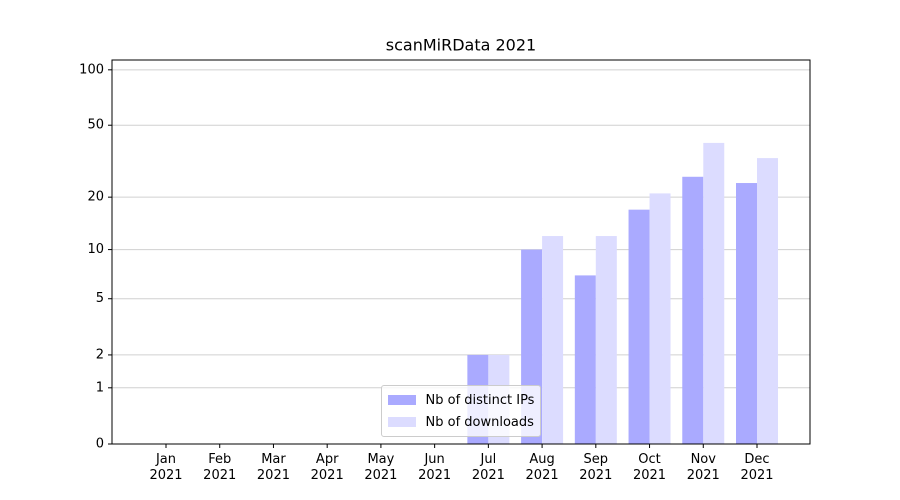  What do you see at coordinates (649, 467) in the screenshot?
I see `x-tick-label: Oct 2021` at bounding box center [649, 467].